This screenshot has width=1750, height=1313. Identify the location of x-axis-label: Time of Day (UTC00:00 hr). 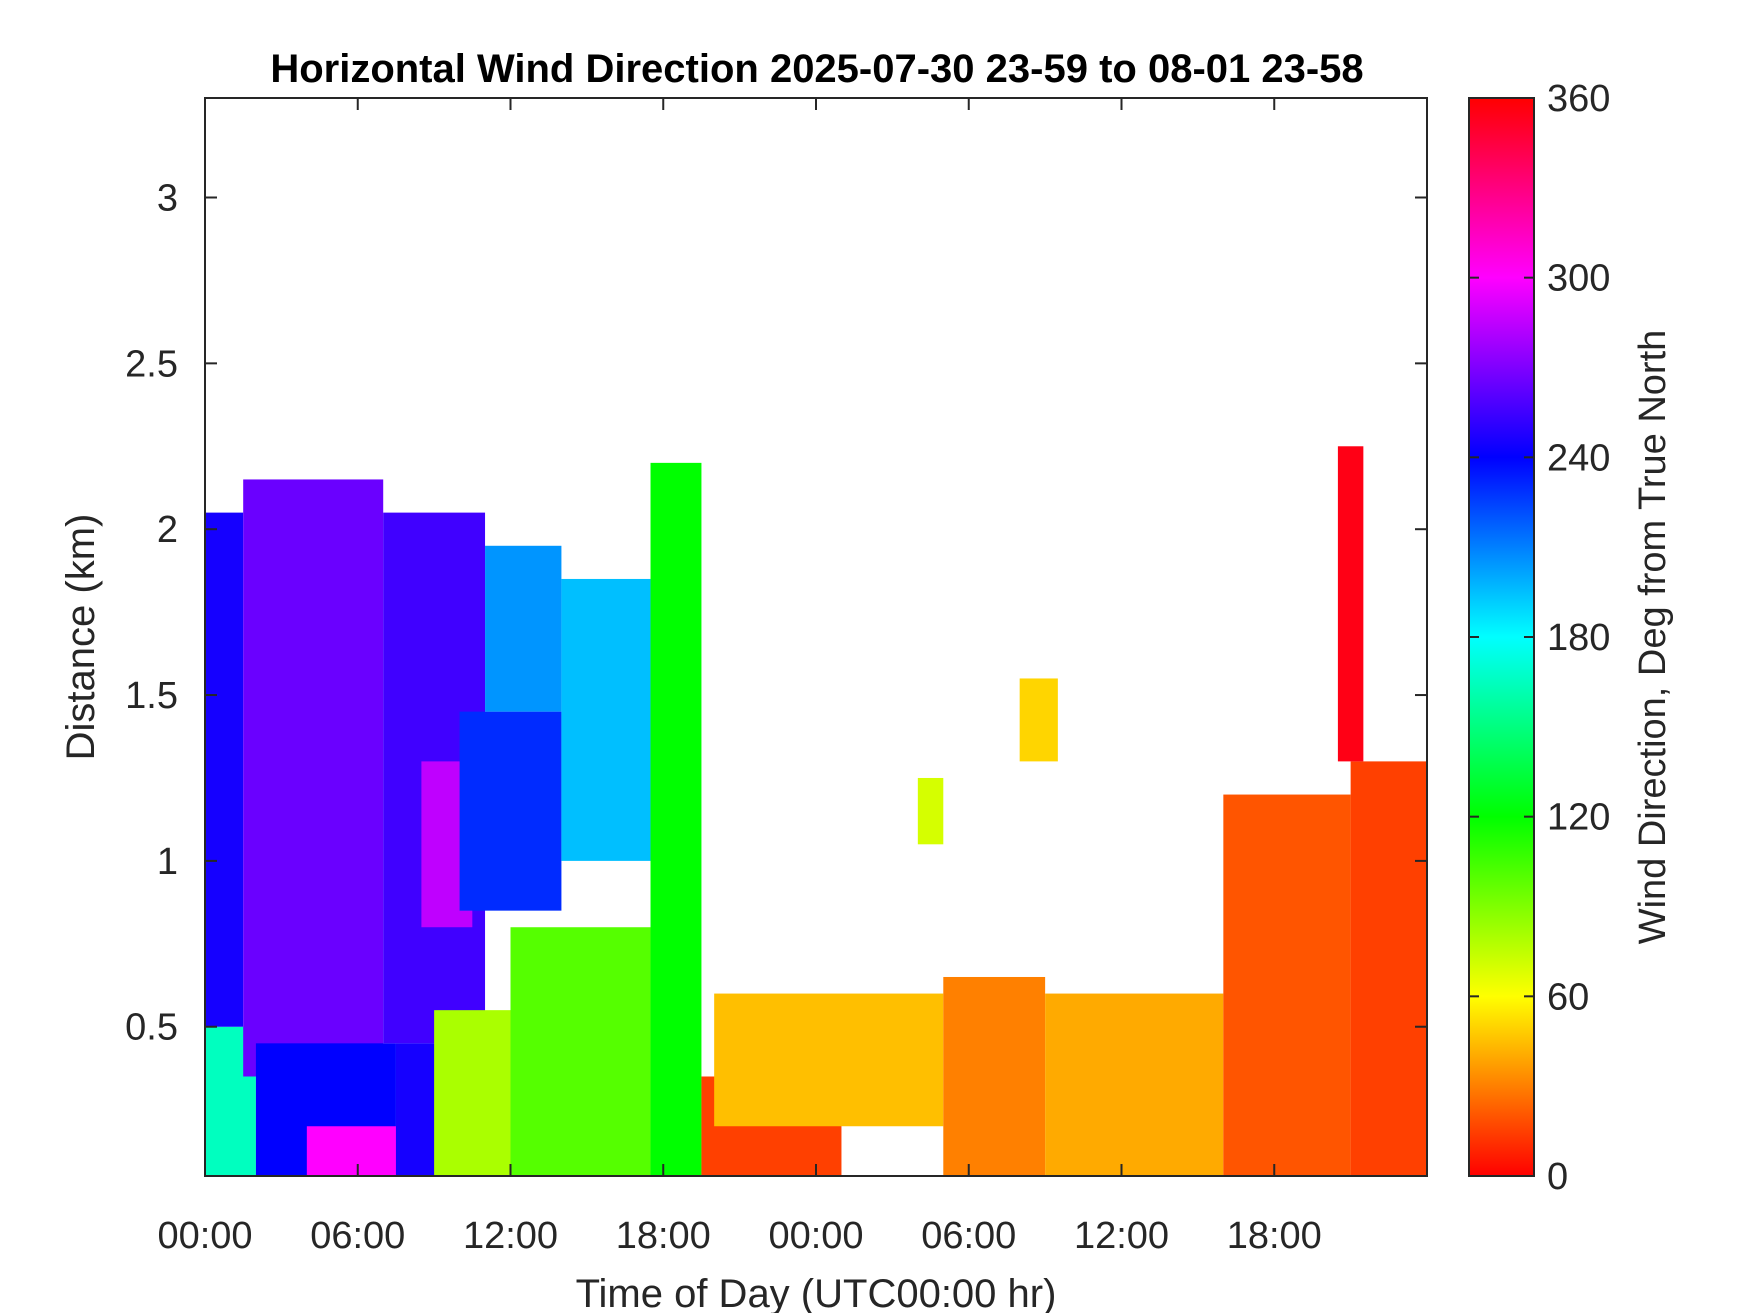
(816, 1292).